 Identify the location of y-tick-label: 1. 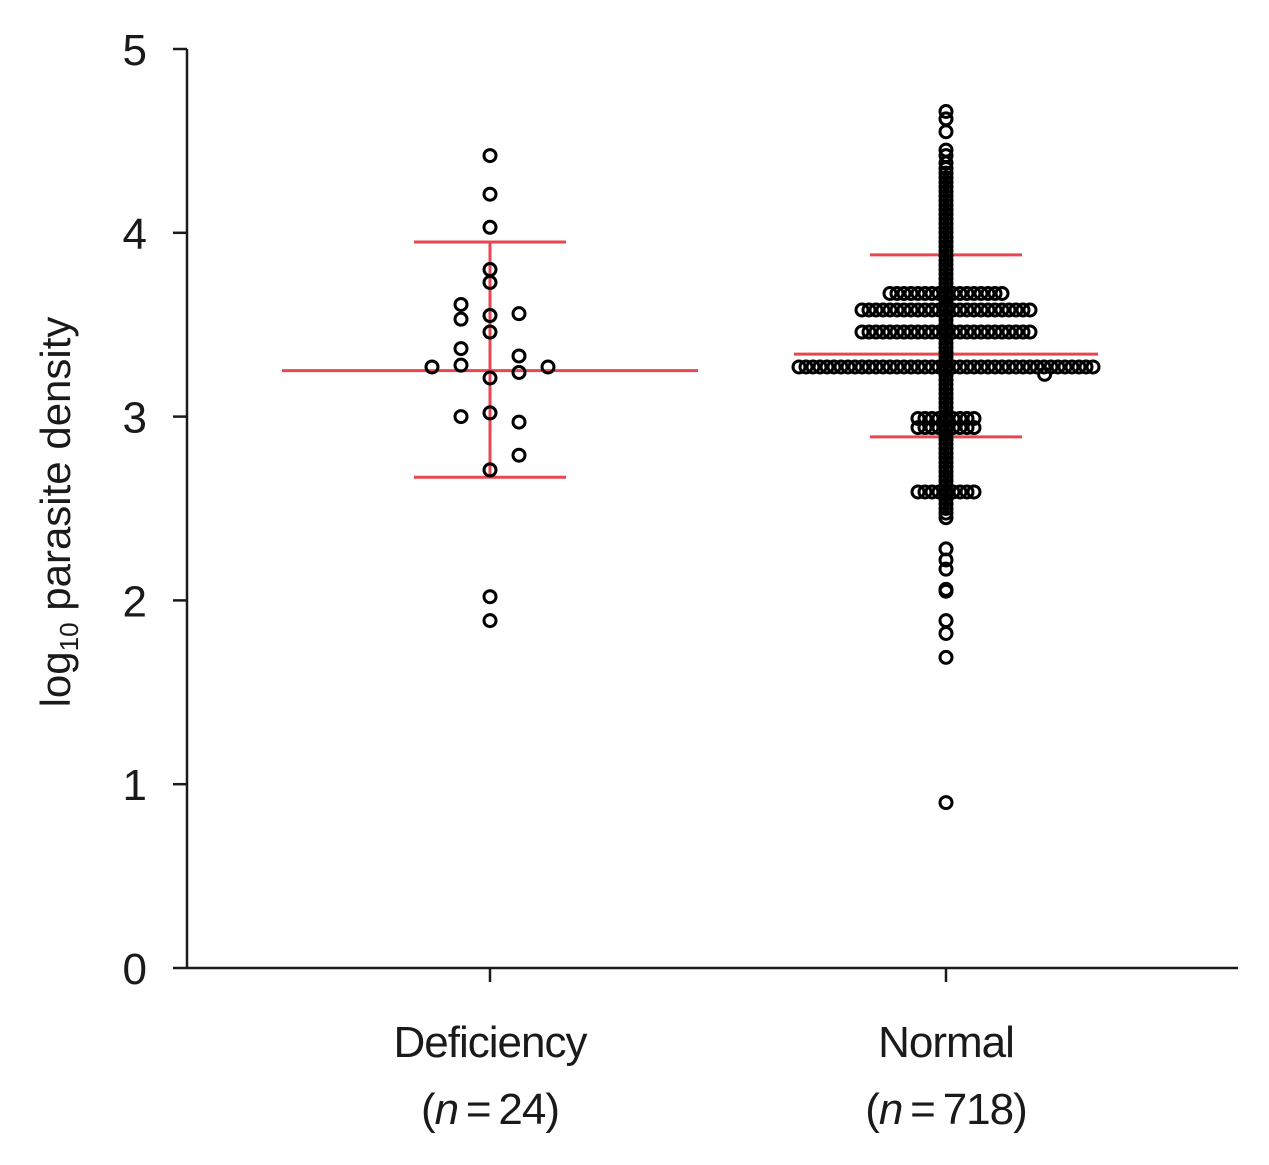
(135, 785).